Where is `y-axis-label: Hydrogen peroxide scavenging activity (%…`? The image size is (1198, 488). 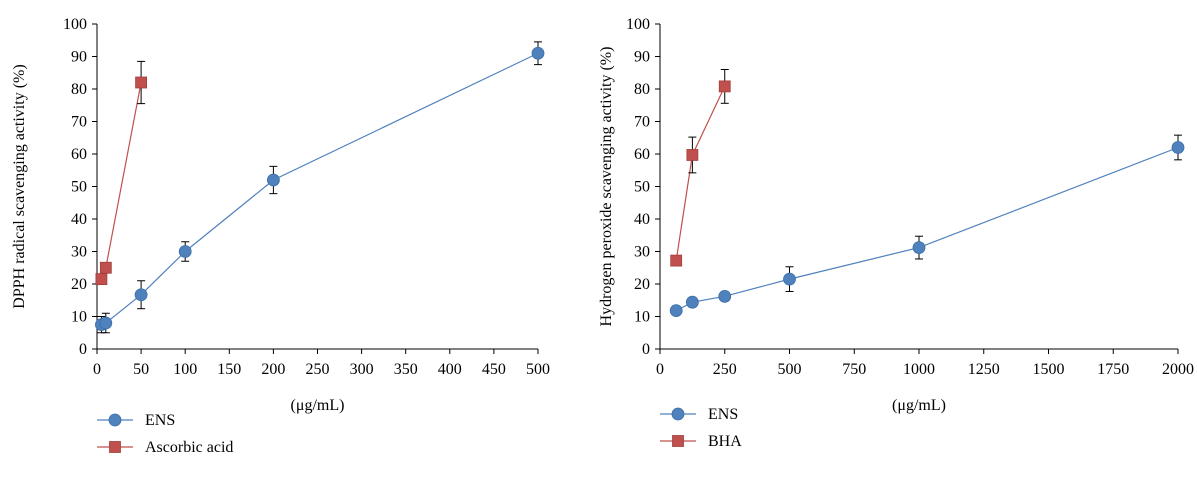
y-axis-label: Hydrogen peroxide scavenging activity (%… is located at coordinates (606, 187).